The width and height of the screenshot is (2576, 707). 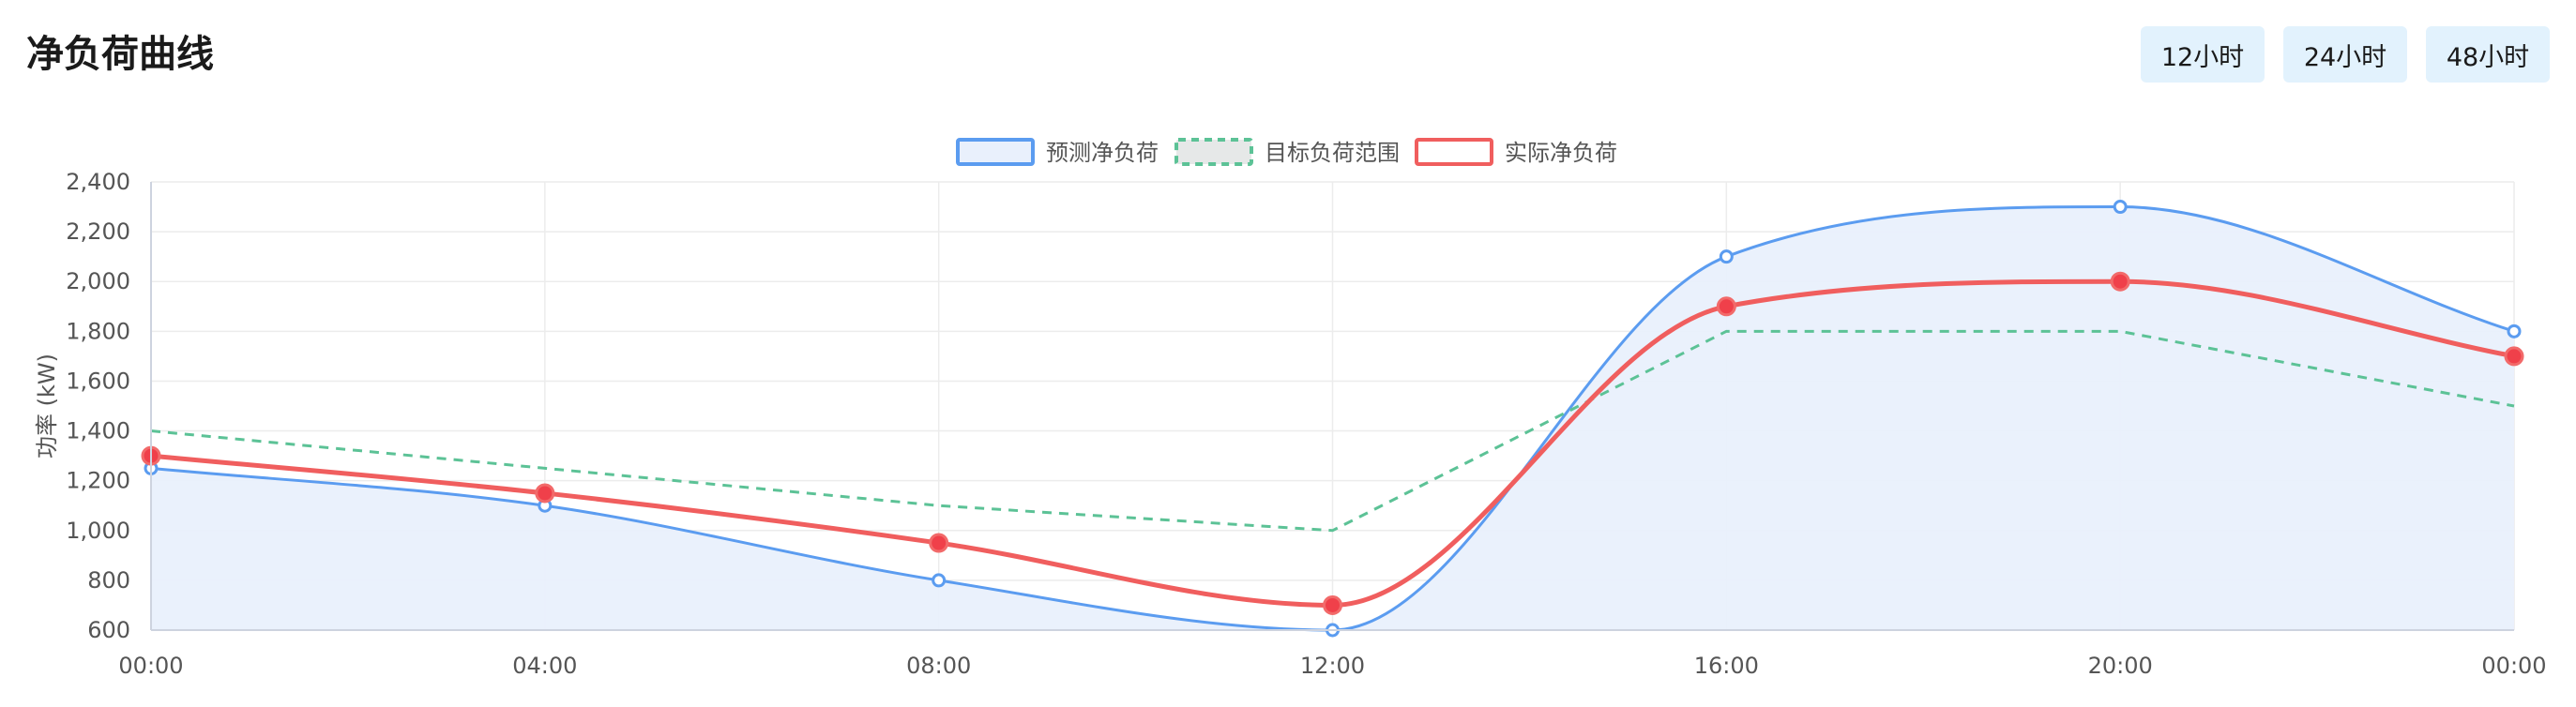 I want to click on legend-label: 实际净负荷, so click(x=1561, y=153).